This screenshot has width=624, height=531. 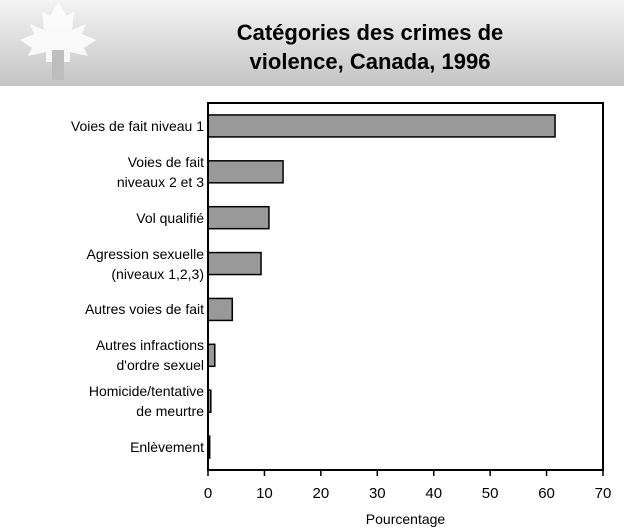 I want to click on logo, so click(x=58, y=41).